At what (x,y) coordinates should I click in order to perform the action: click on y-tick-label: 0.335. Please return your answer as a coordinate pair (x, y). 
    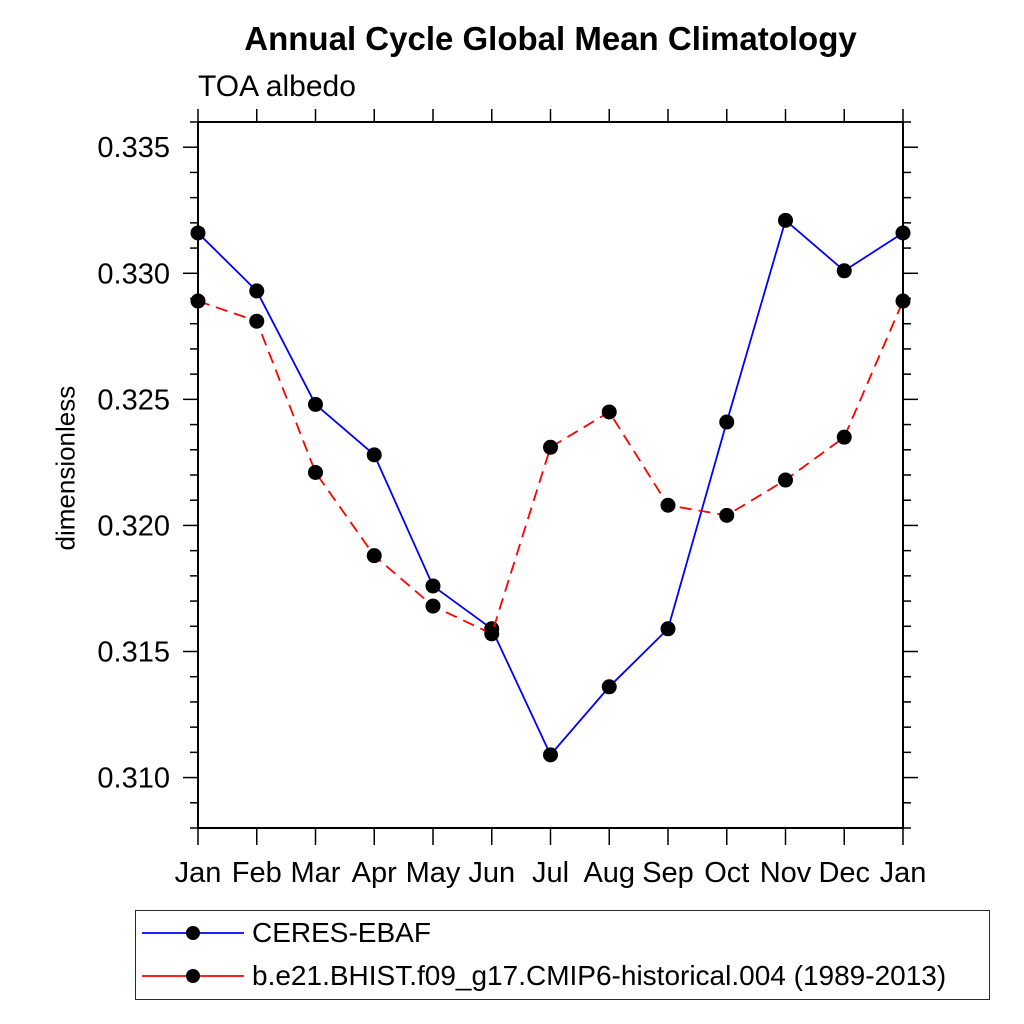
    Looking at the image, I should click on (133, 148).